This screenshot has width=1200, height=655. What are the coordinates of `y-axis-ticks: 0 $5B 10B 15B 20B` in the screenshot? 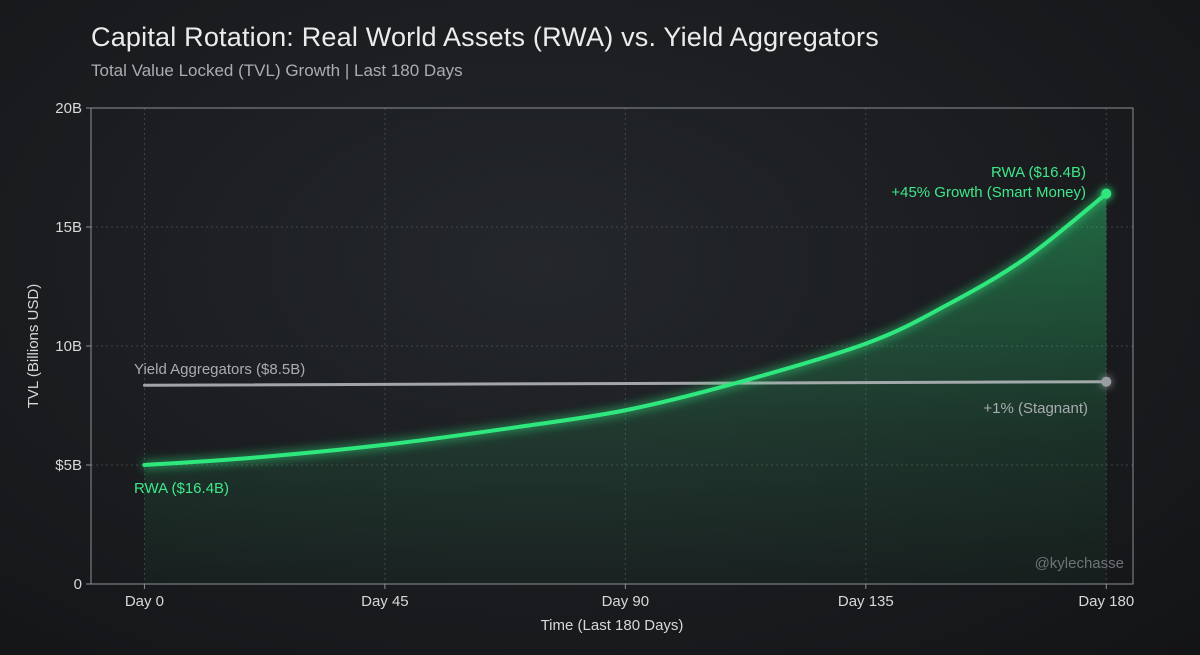 It's located at (73, 346).